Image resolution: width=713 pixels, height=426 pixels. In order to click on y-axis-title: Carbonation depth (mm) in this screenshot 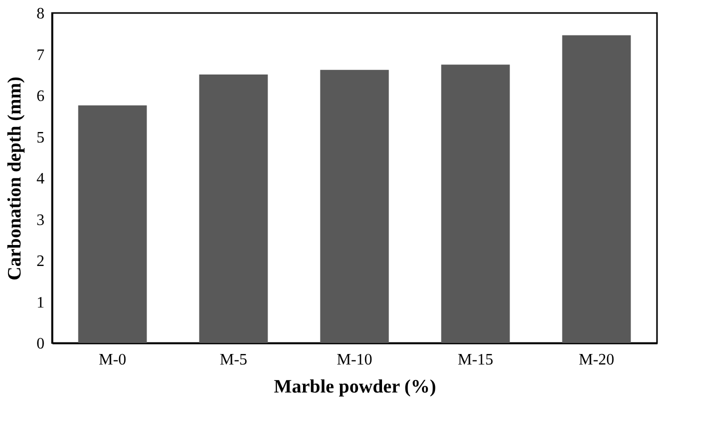, I will do `click(15, 178)`.